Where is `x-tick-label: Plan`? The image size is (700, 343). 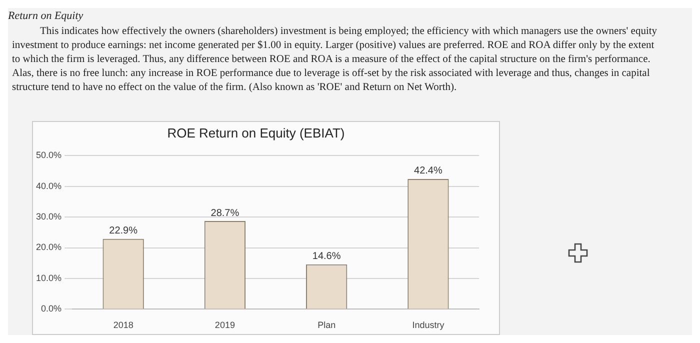 x-tick-label: Plan is located at coordinates (327, 325).